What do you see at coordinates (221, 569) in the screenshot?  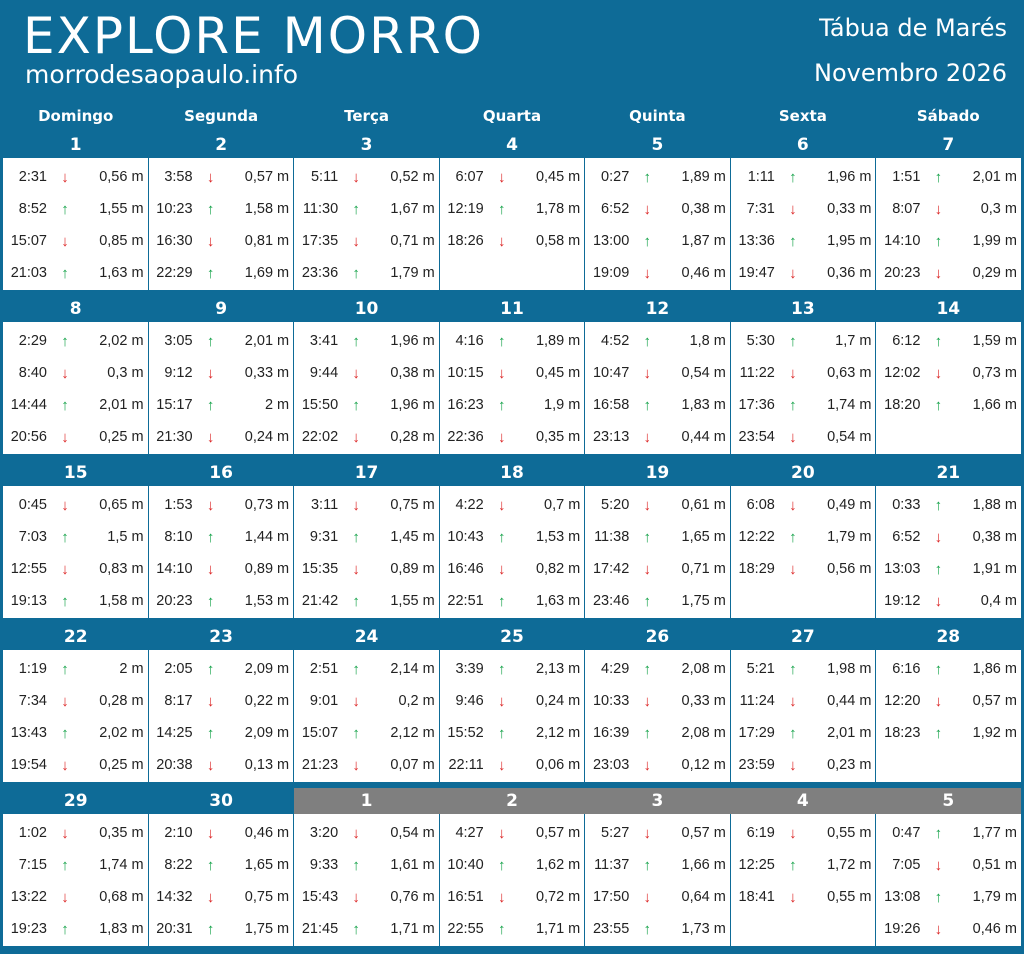 I see `tide-entry: 14:10 ↓ 0,89 m` at bounding box center [221, 569].